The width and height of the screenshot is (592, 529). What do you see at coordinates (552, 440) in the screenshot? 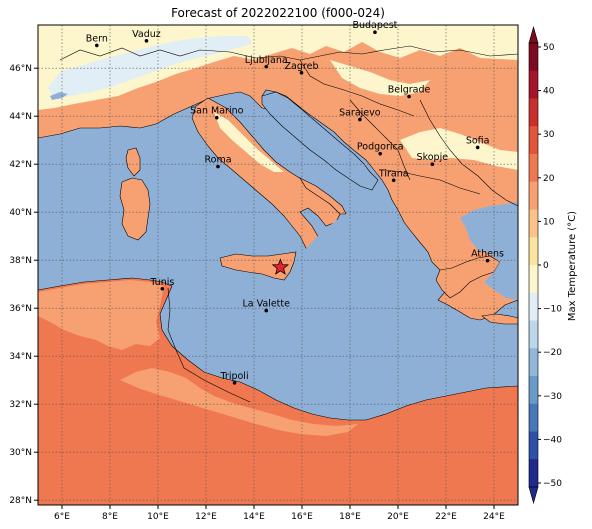
I see `colorbar-tick-label: −40` at bounding box center [552, 440].